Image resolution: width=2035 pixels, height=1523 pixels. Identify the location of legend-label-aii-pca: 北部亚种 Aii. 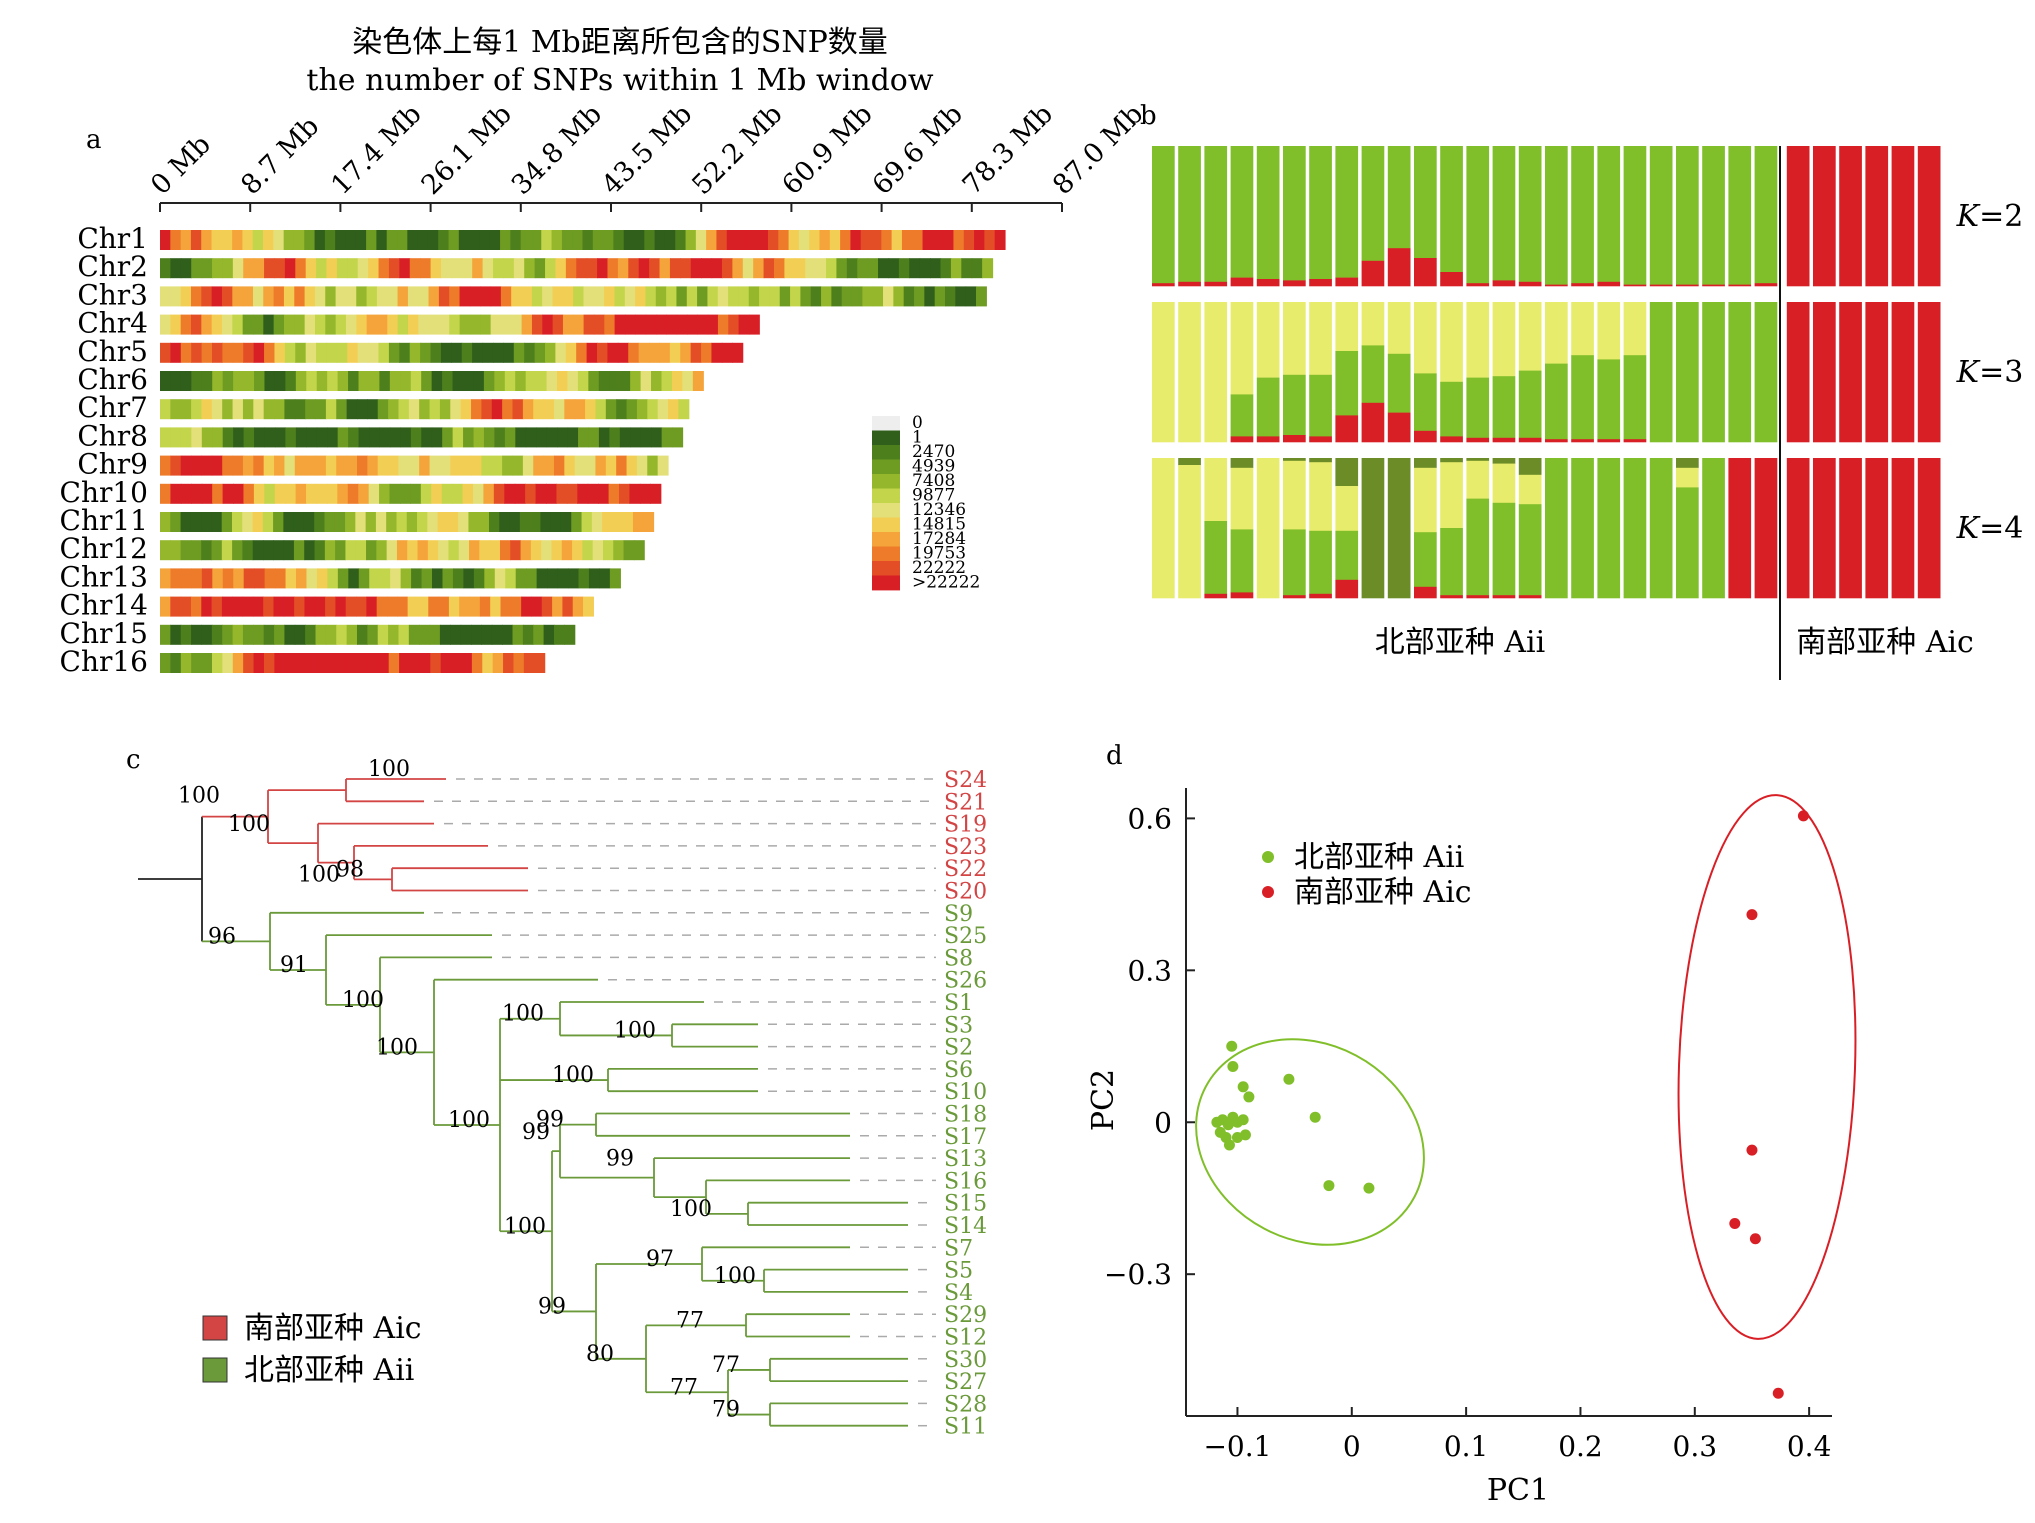
(1379, 857).